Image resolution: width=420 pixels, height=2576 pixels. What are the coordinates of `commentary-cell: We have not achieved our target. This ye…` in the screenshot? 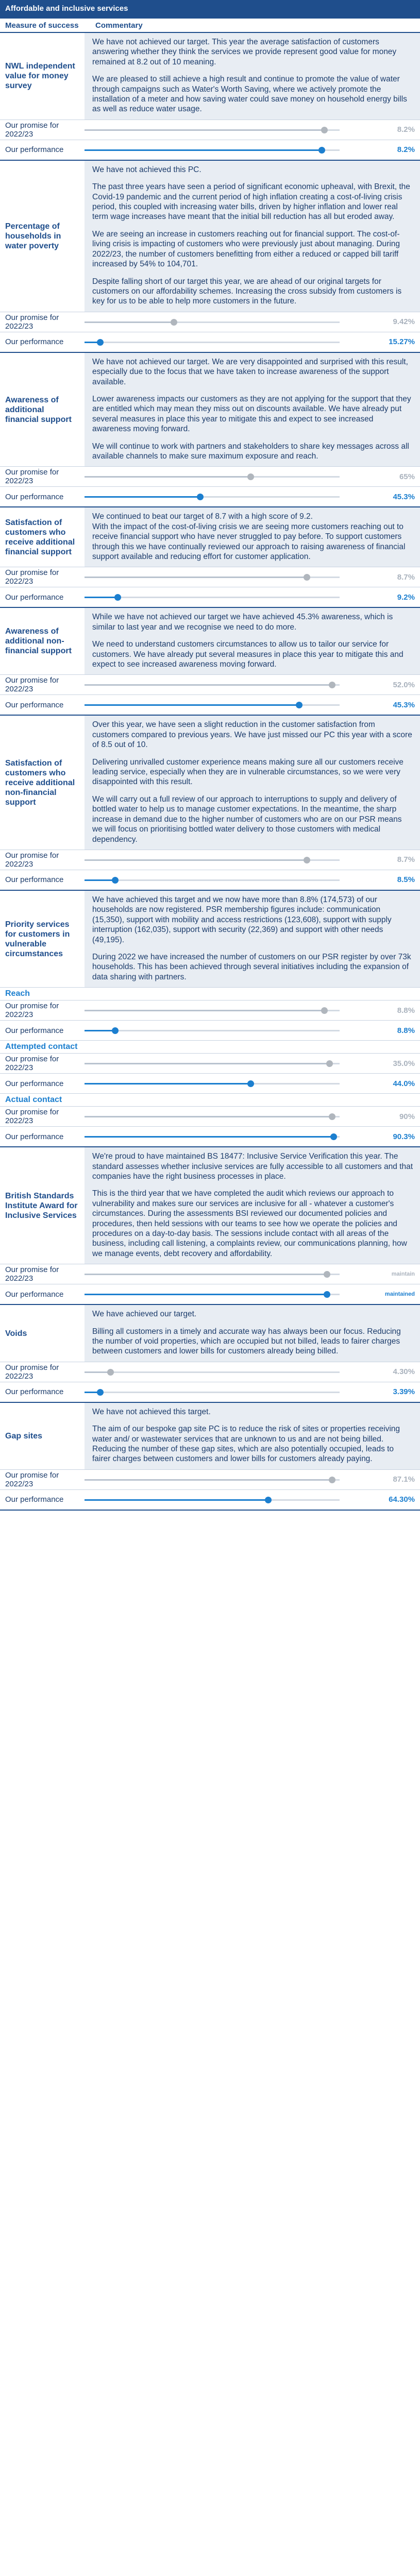 It's located at (252, 76).